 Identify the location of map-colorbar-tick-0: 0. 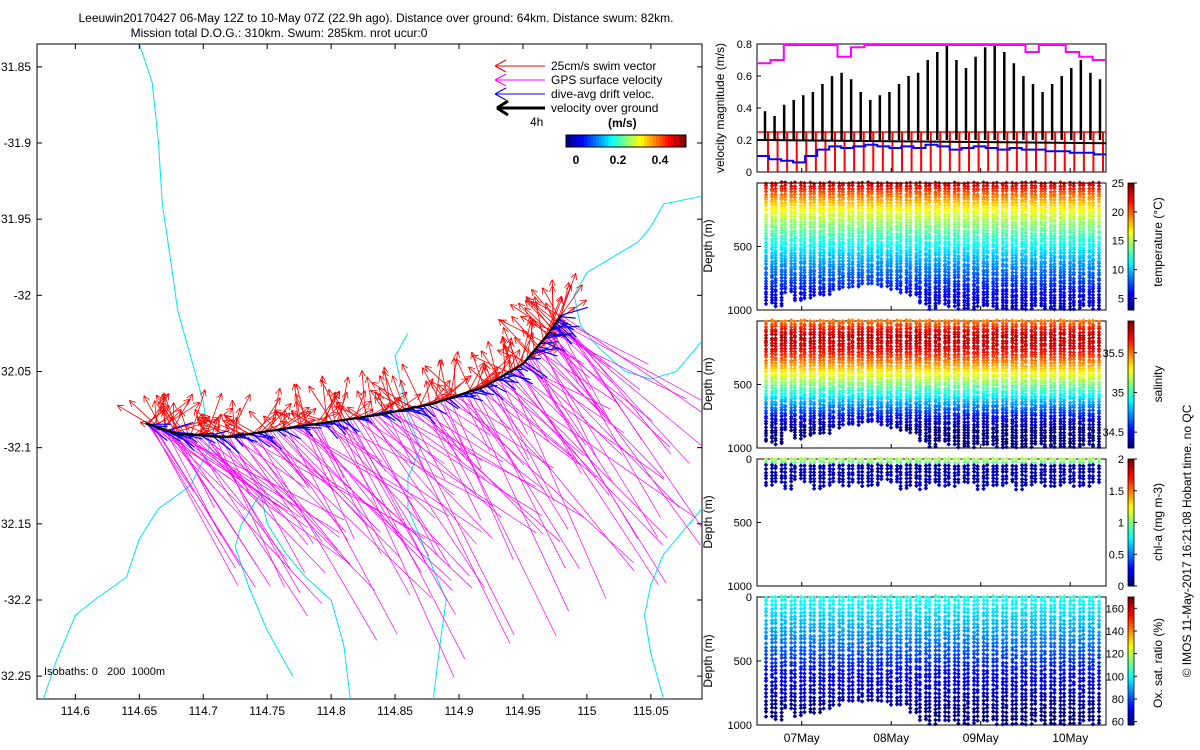
(576, 160).